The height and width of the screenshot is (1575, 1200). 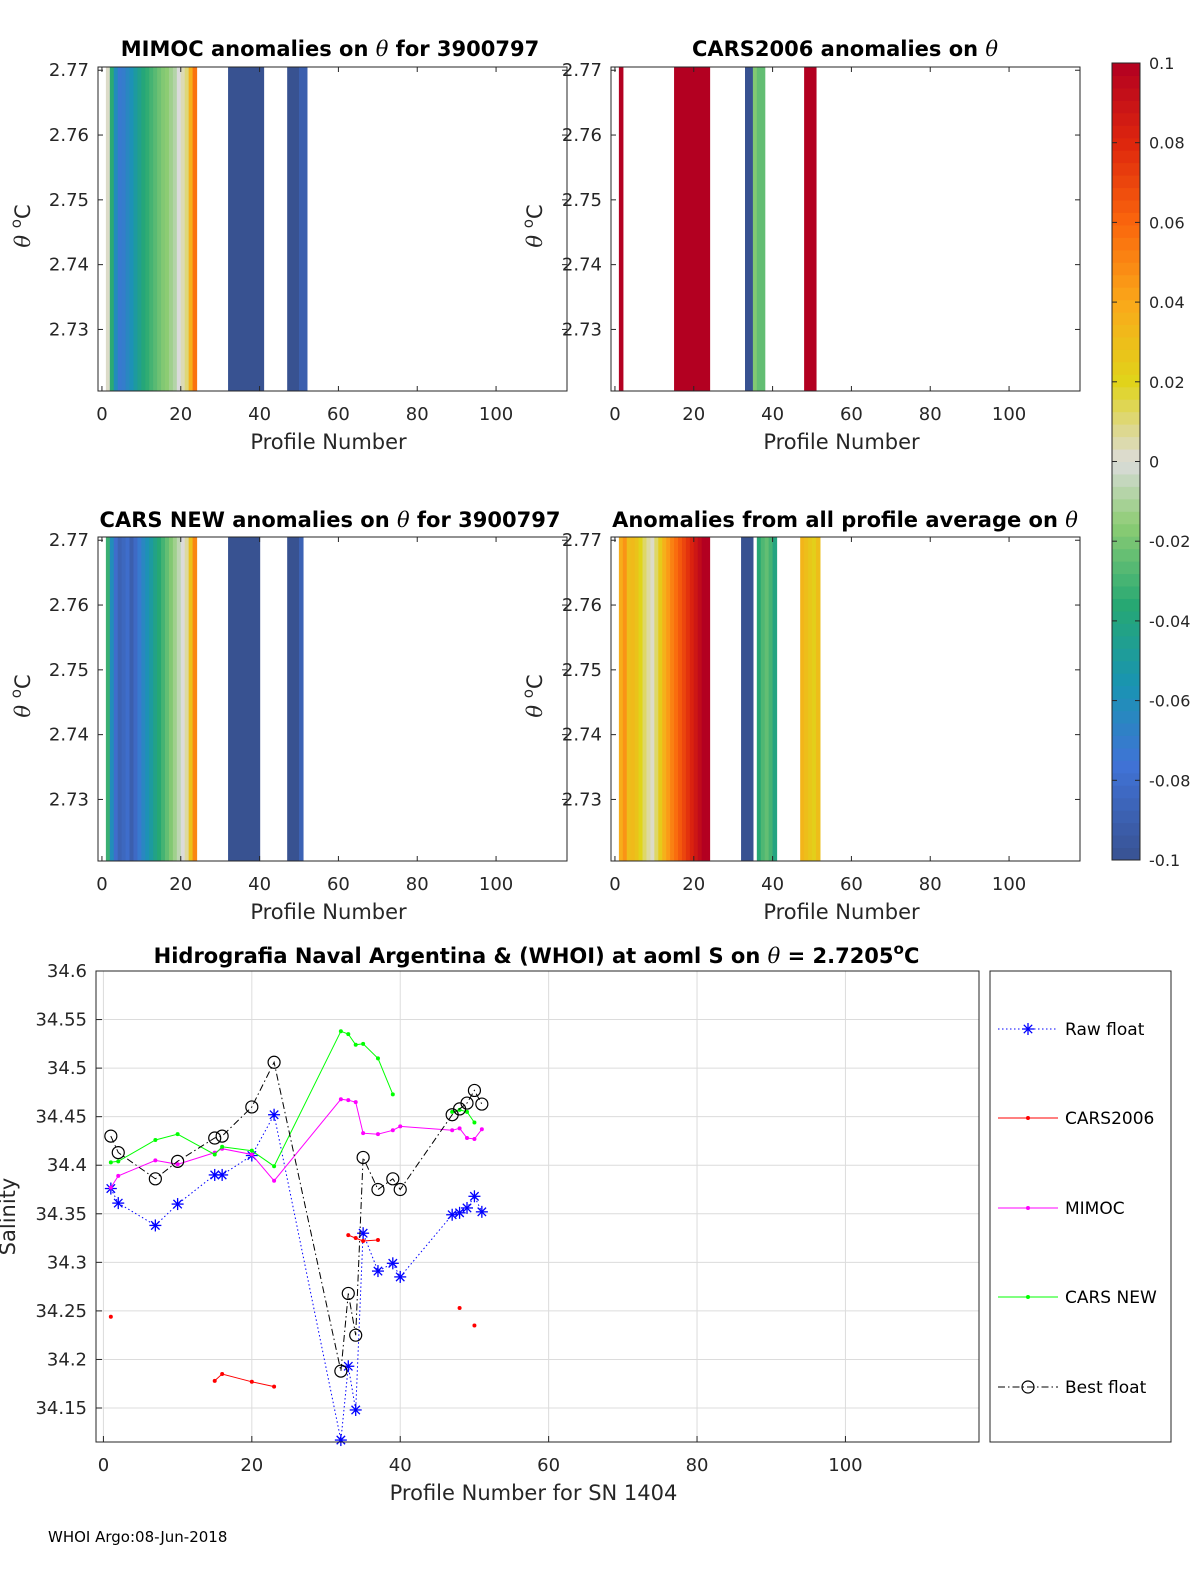 What do you see at coordinates (851, 414) in the screenshot?
I see `x-tick-label: 60` at bounding box center [851, 414].